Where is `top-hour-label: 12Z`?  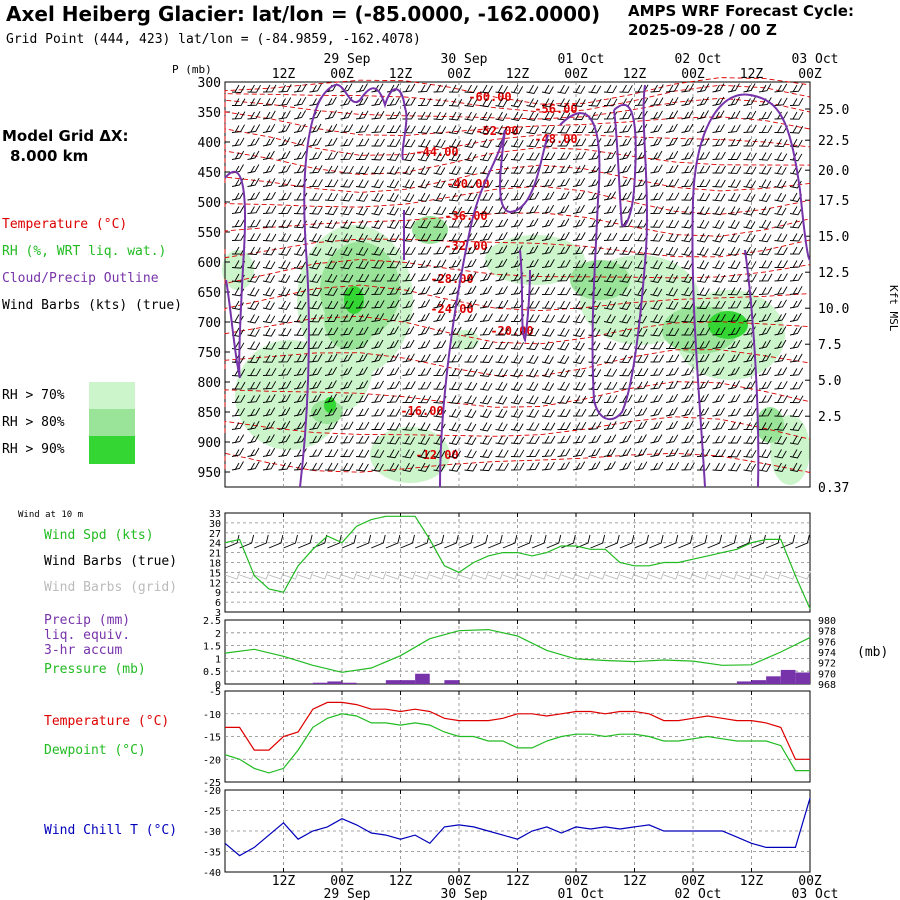 top-hour-label: 12Z is located at coordinates (401, 74).